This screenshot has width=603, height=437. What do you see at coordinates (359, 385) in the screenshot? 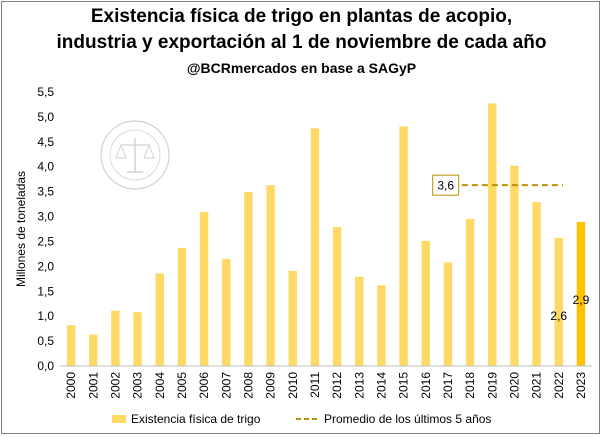
I see `x-tick-label: 2013` at bounding box center [359, 385].